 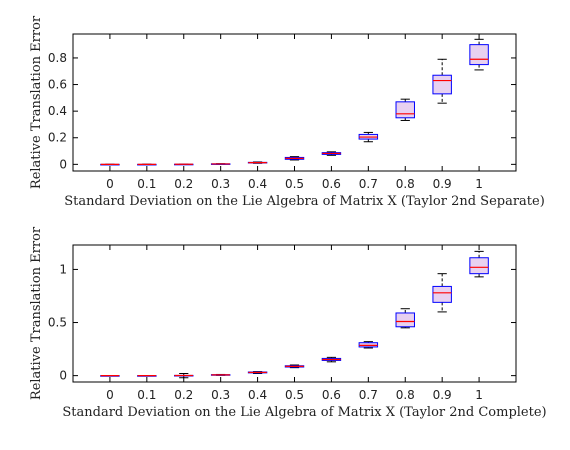 I want to click on y-tick-label: 0.6, so click(x=57, y=85).